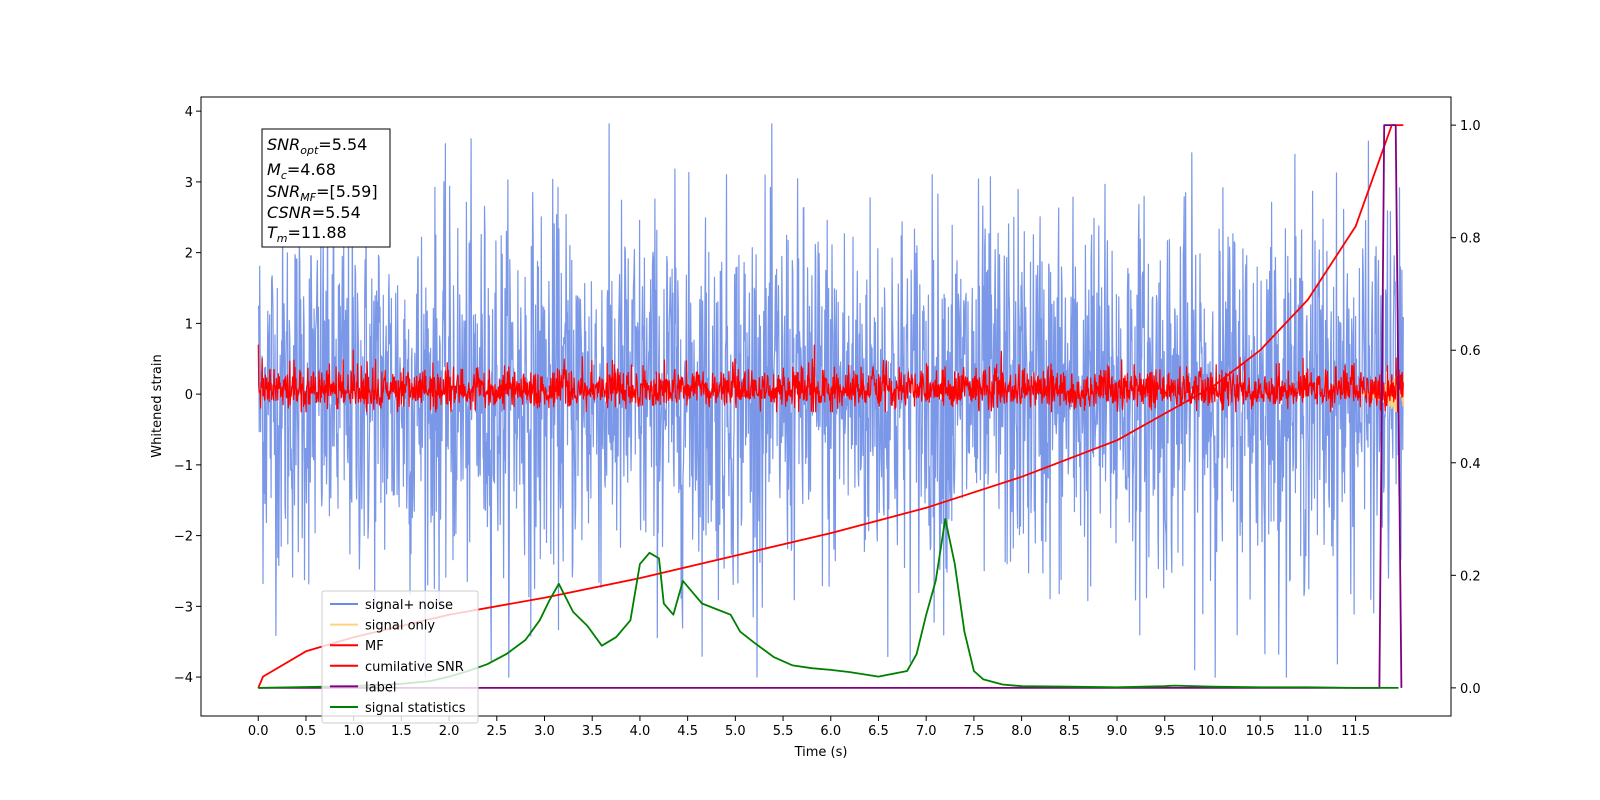  I want to click on y2-tick-label: 1.0, so click(1470, 126).